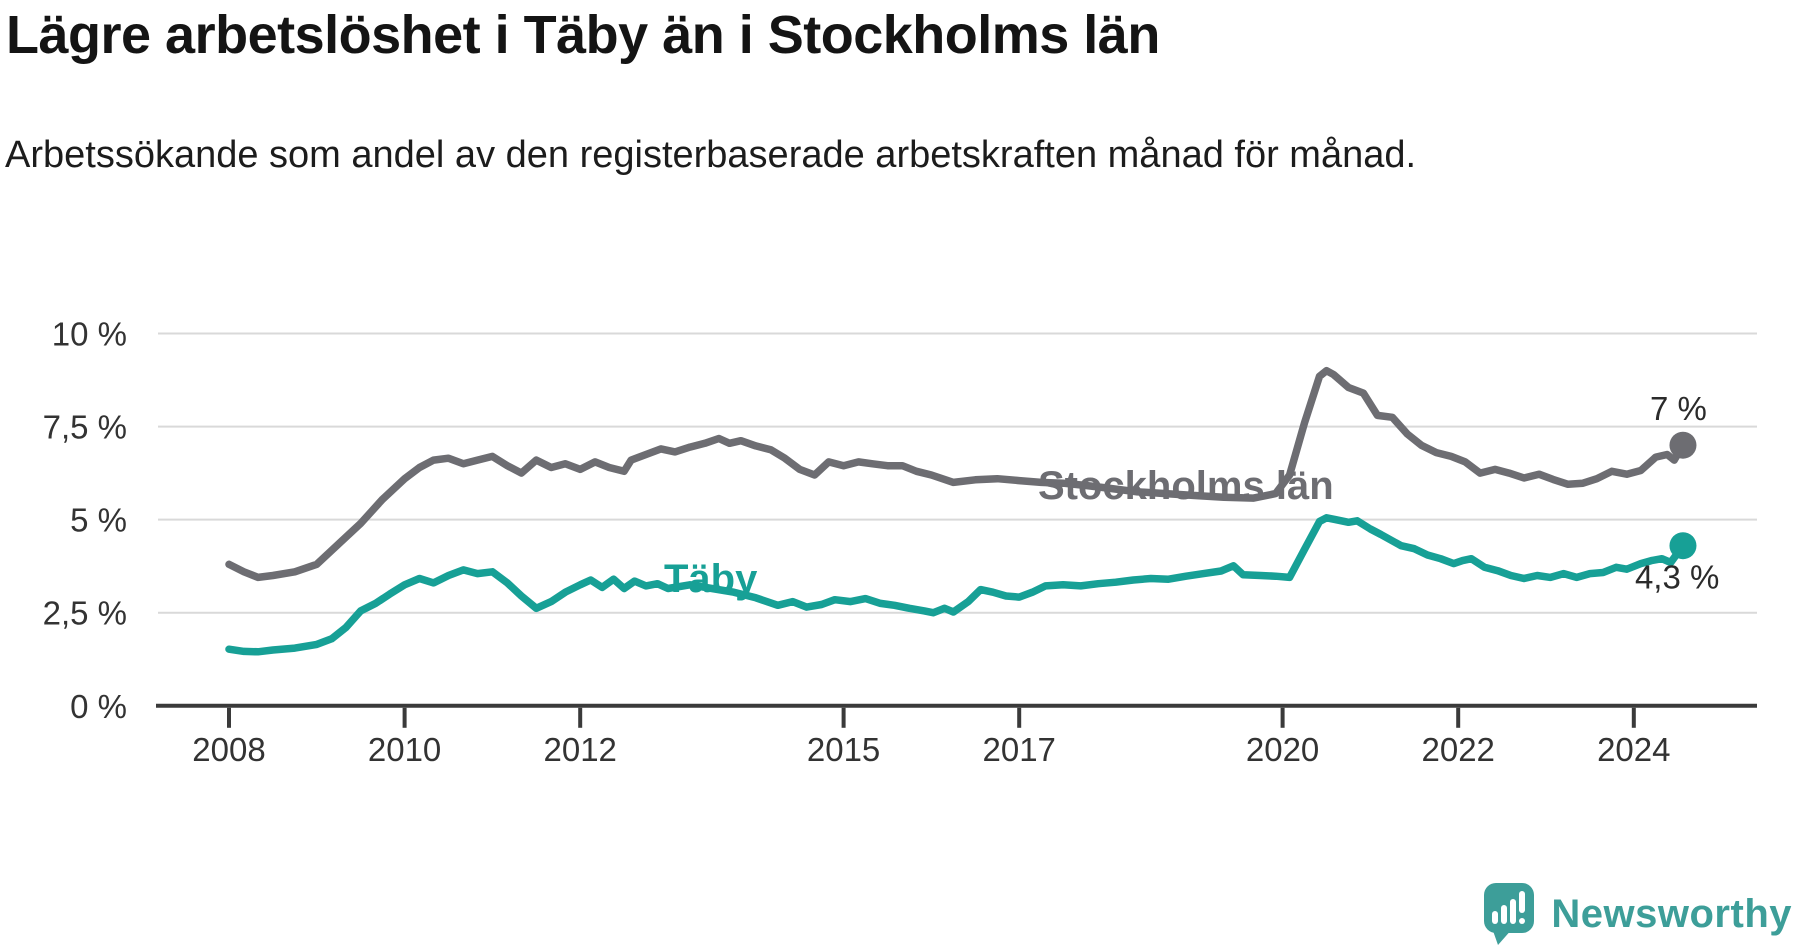 This screenshot has width=1800, height=948. I want to click on x-axis-tick-label: 2024, so click(1633, 749).